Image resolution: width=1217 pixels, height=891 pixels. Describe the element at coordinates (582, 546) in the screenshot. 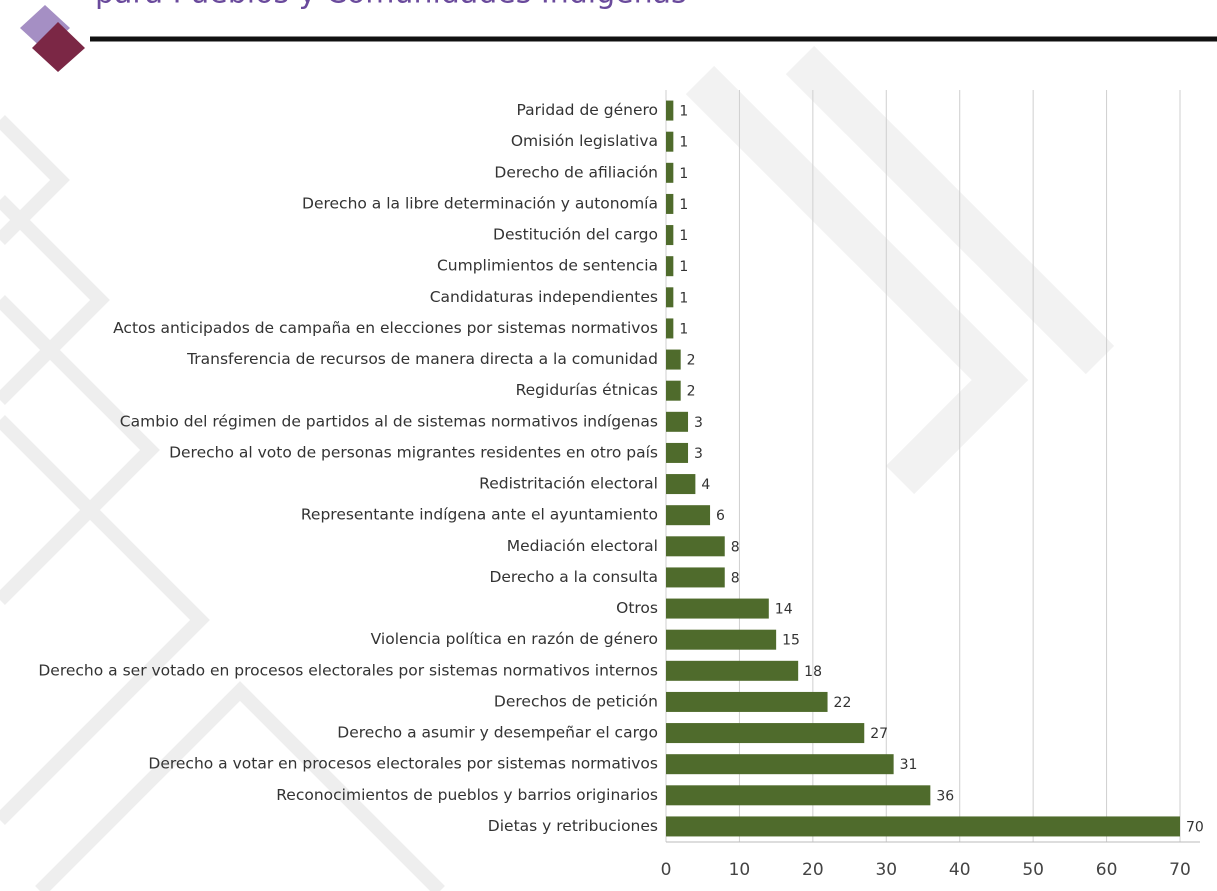

I see `y-tick-label: Mediación electoral` at that location.